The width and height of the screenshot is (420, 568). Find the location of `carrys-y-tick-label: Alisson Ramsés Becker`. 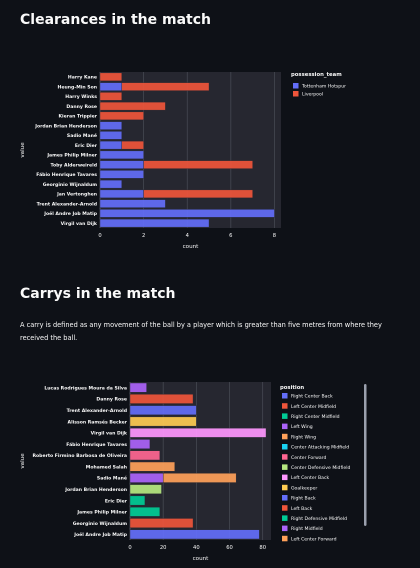

carrys-y-tick-label: Alisson Ramsés Becker is located at coordinates (98, 421).